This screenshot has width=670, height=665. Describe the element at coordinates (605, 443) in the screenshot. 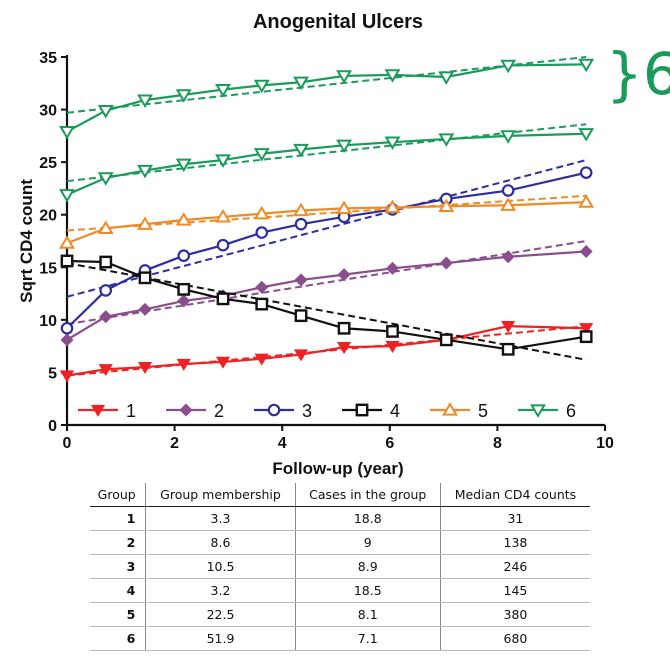

I see `x-tick-label: 10` at that location.